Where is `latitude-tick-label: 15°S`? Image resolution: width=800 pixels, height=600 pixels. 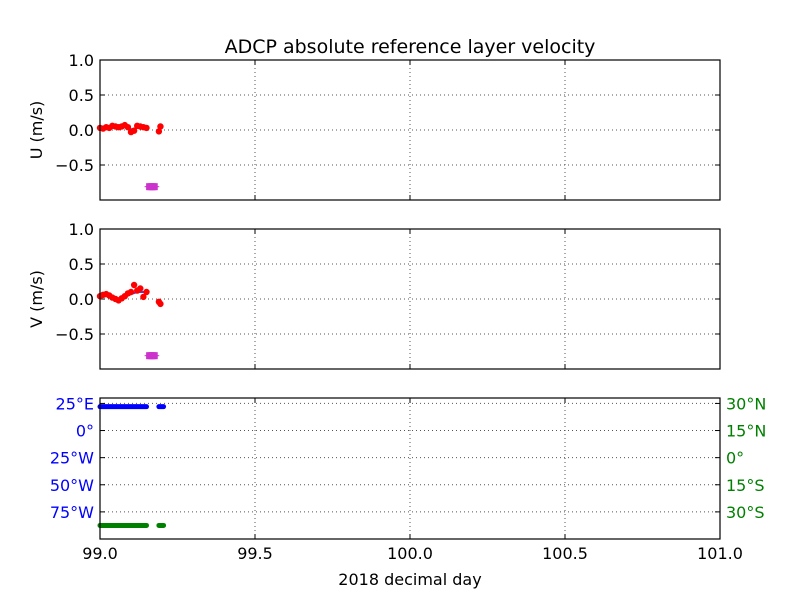 latitude-tick-label: 15°S is located at coordinates (745, 485).